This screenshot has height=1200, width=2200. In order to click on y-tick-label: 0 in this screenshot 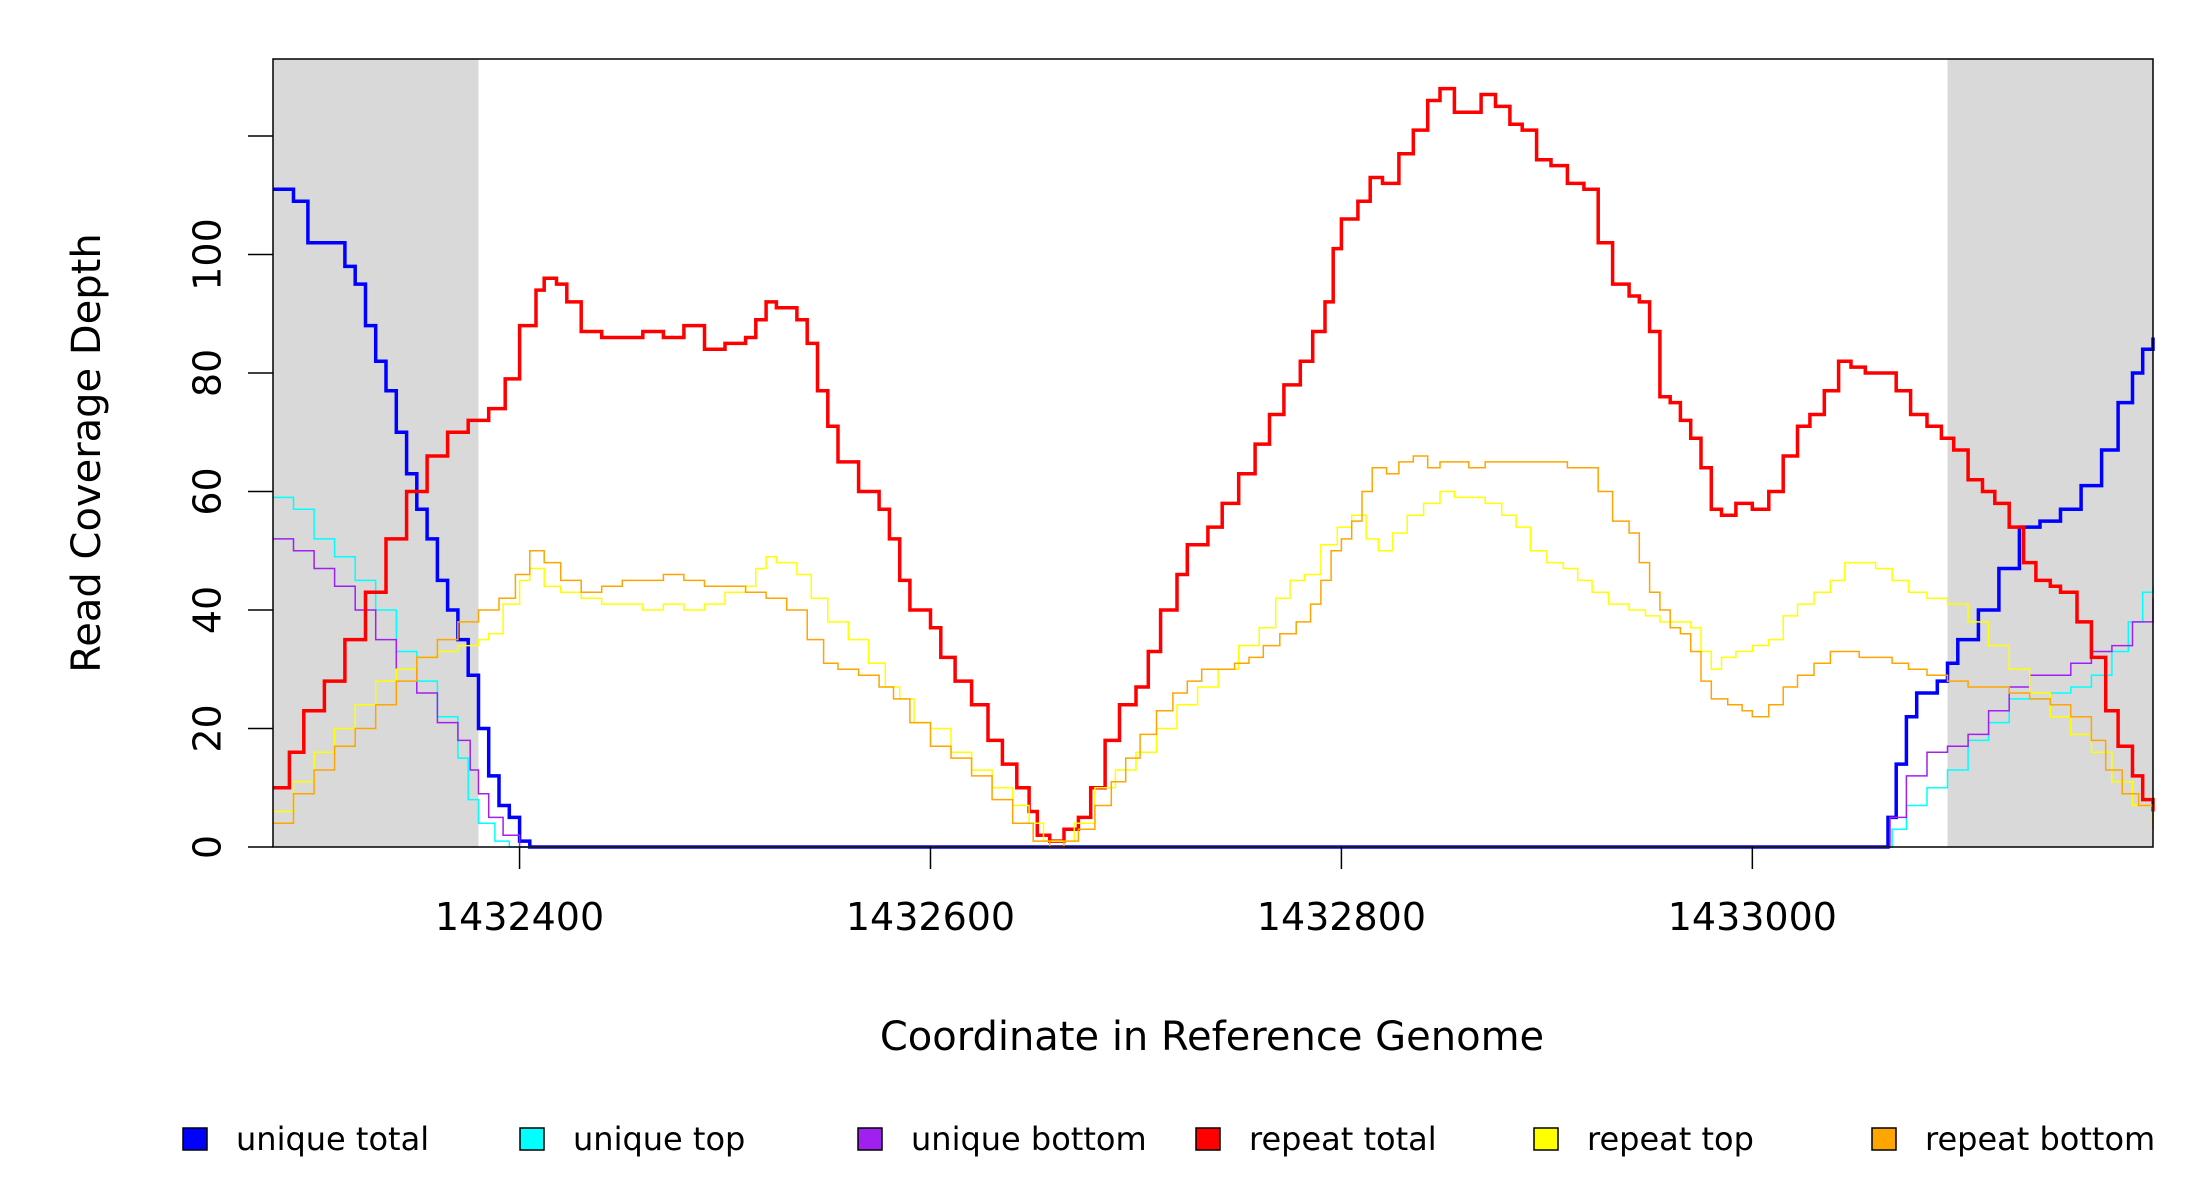, I will do `click(207, 847)`.